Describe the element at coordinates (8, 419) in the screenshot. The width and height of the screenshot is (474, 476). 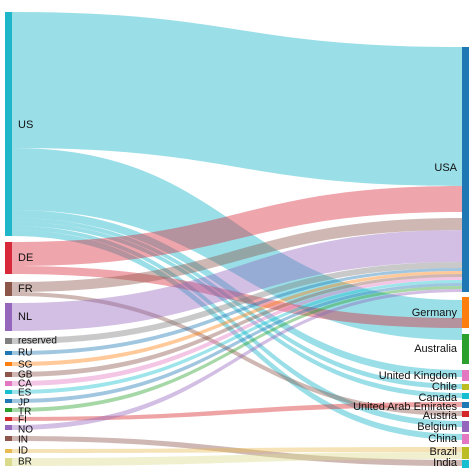
I see `source-node-fi` at that location.